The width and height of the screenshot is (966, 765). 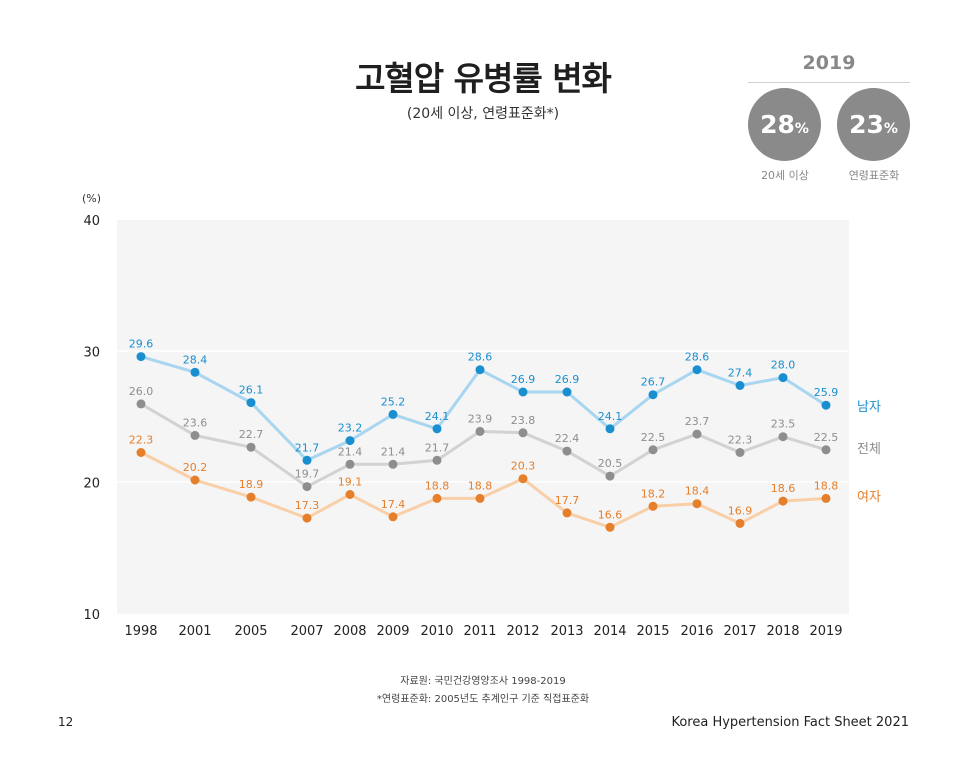 I want to click on y-tick-label: 40, so click(x=91, y=221).